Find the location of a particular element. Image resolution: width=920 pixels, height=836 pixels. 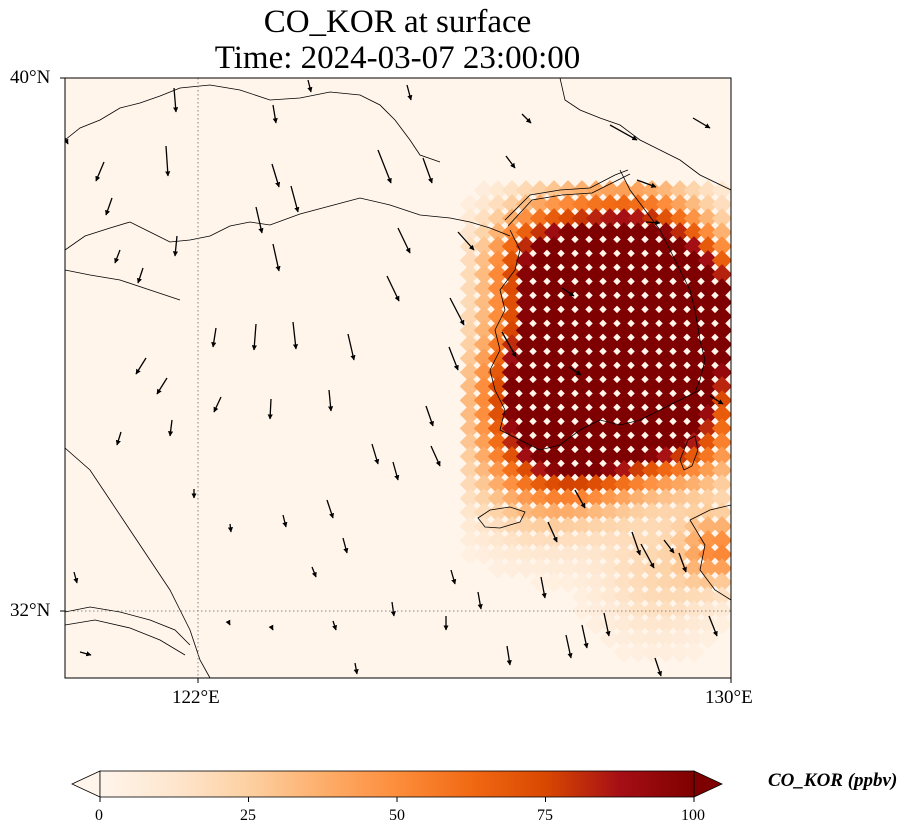

border-korea-north is located at coordinates (566, 195).